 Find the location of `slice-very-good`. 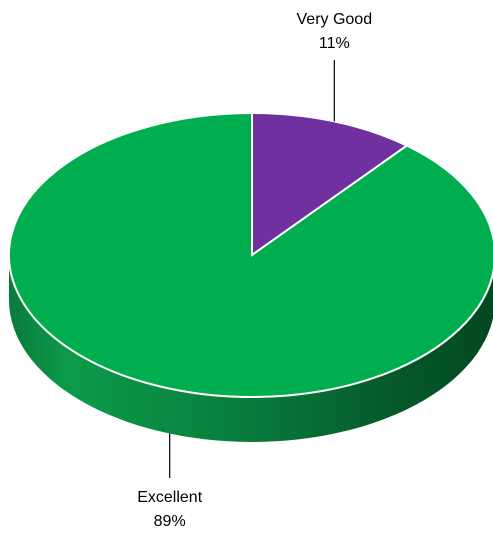

slice-very-good is located at coordinates (330, 184).